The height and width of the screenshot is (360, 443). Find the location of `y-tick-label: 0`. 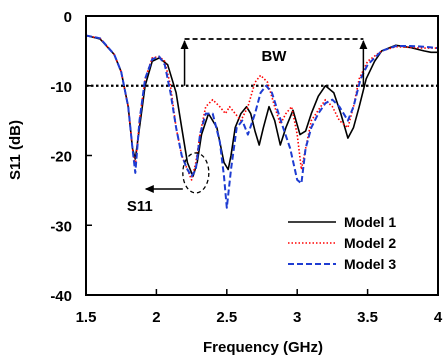

y-tick-label: 0 is located at coordinates (68, 17).